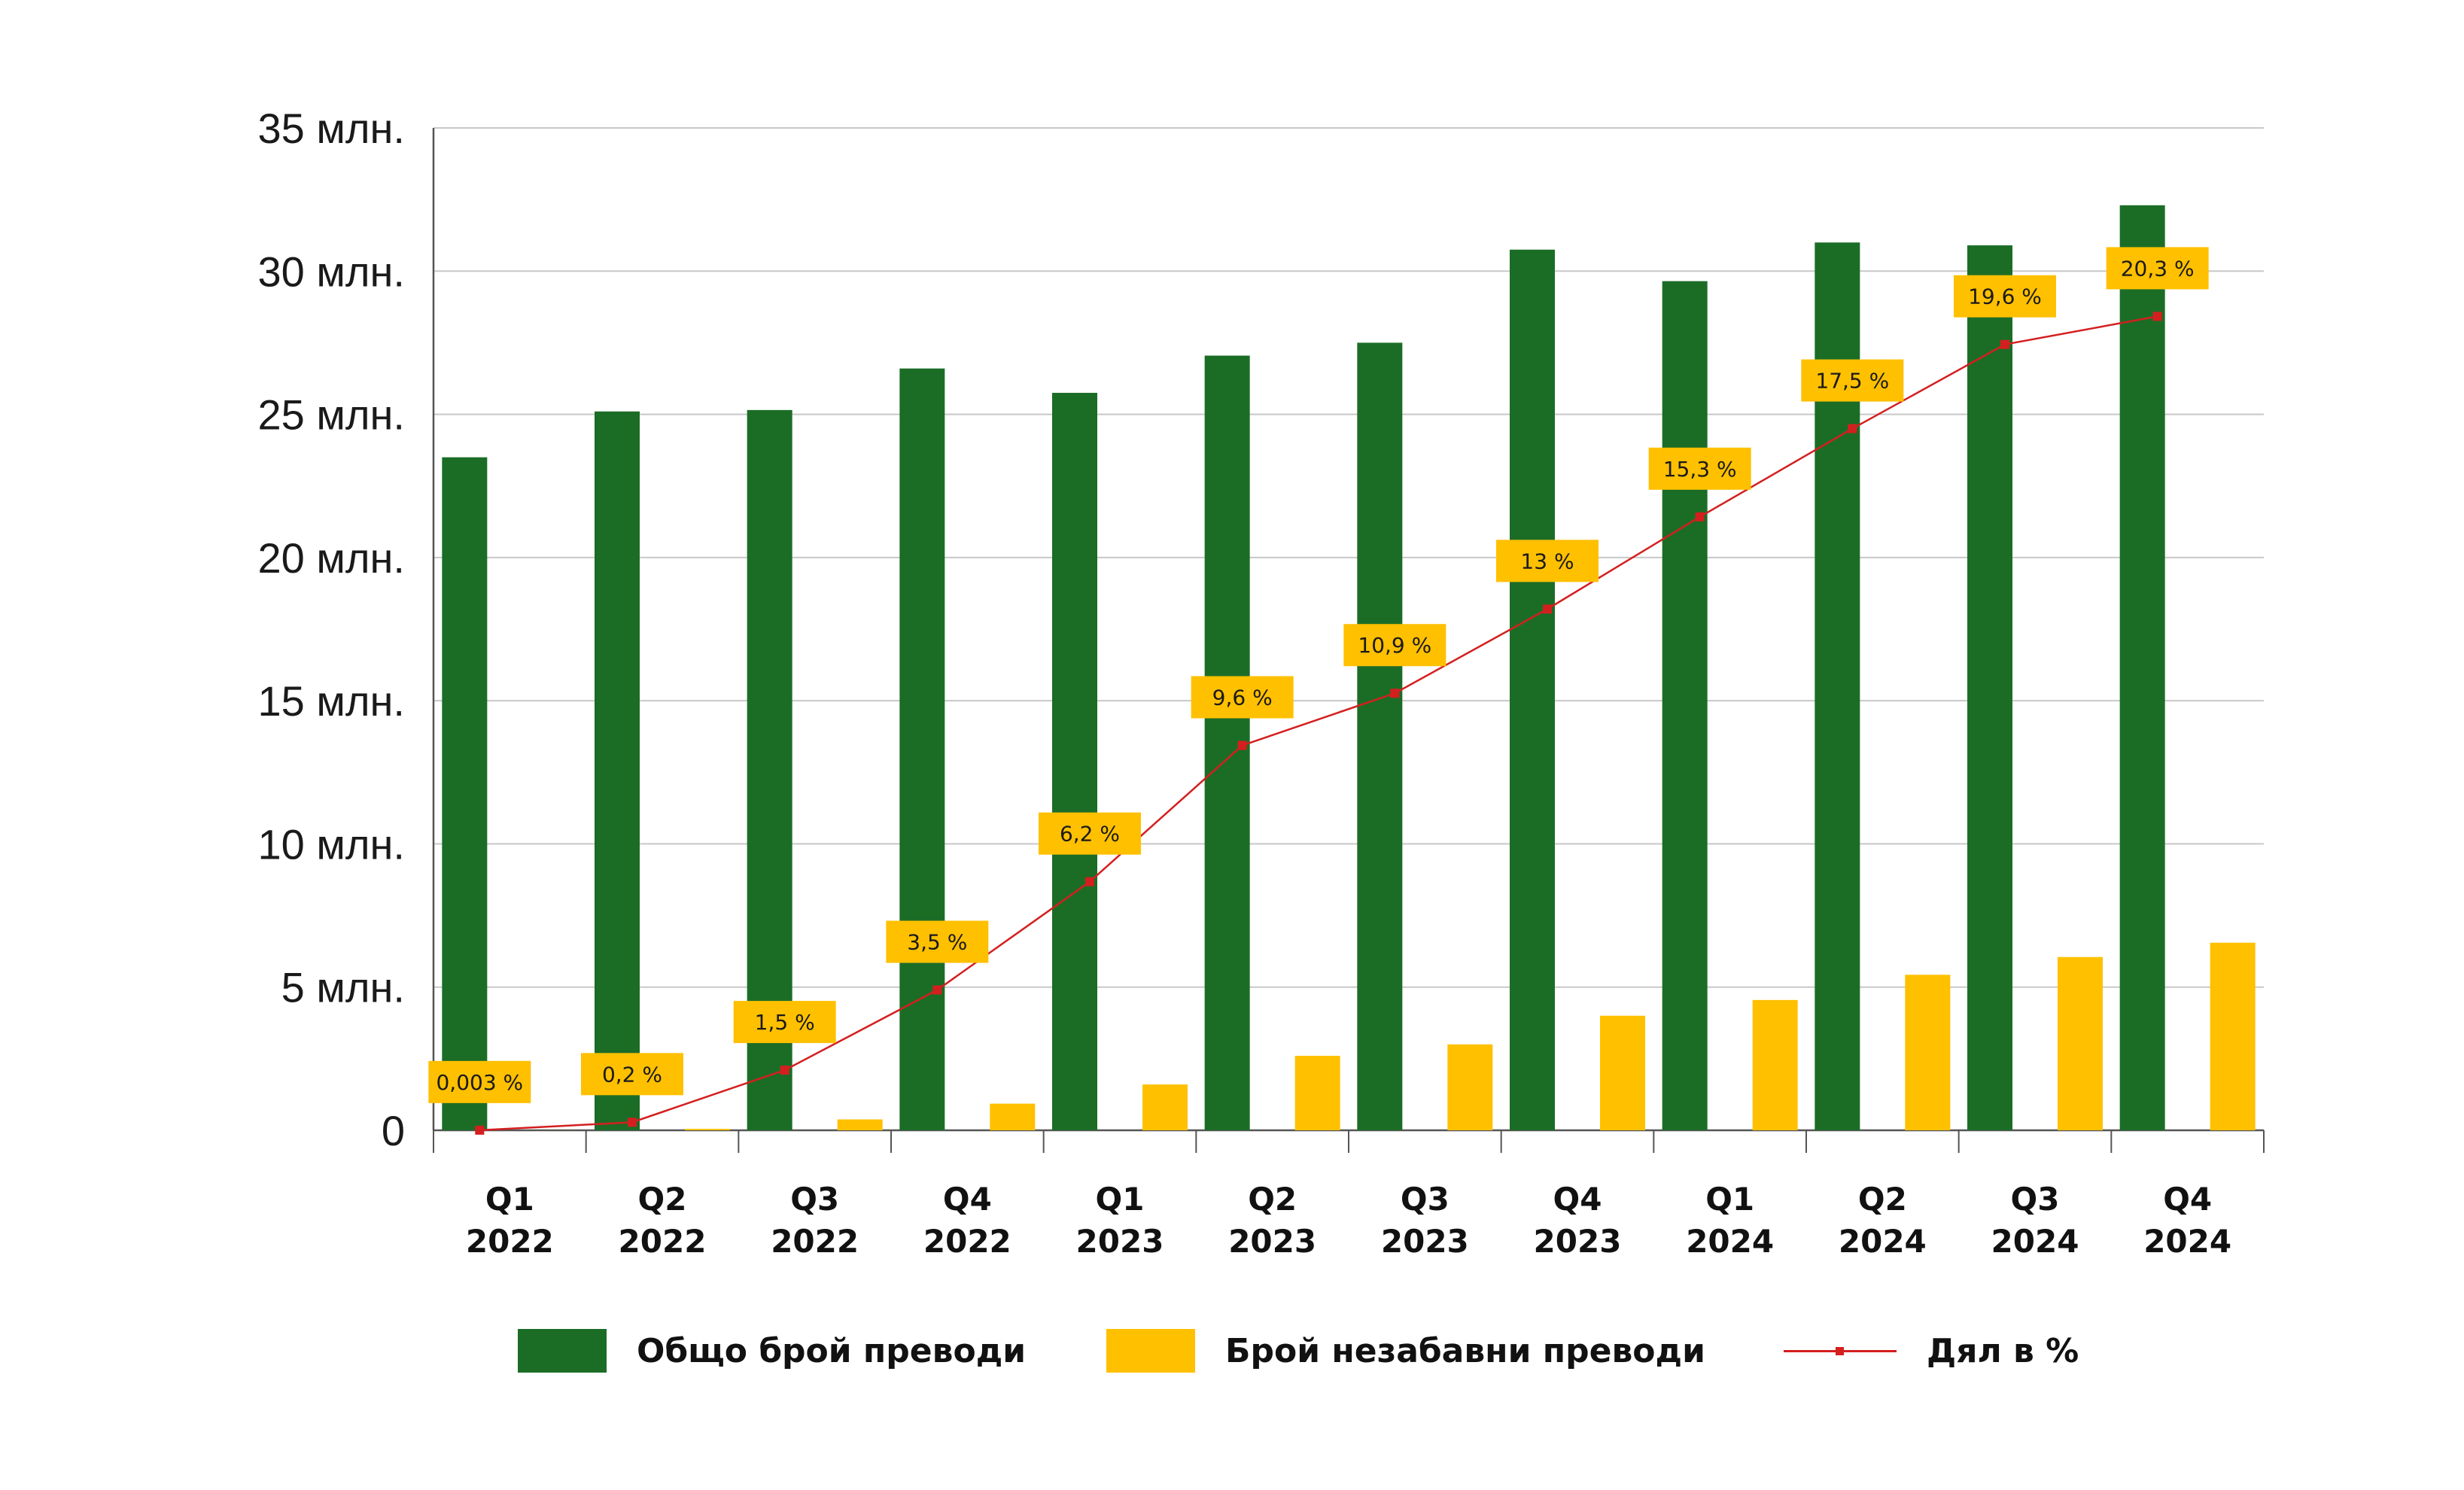 This screenshot has height=1490, width=2464. I want to click on data-label: 20,3 %, so click(2158, 268).